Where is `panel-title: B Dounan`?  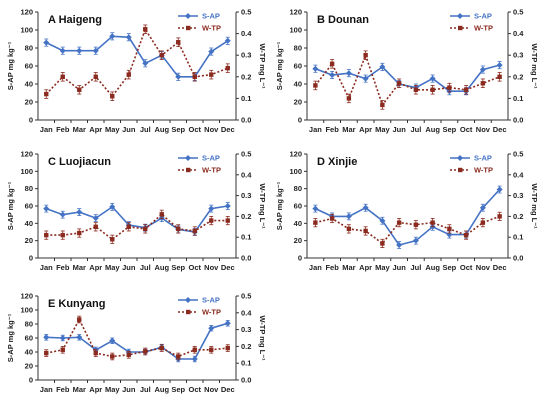
panel-title: B Dounan is located at coordinates (343, 20).